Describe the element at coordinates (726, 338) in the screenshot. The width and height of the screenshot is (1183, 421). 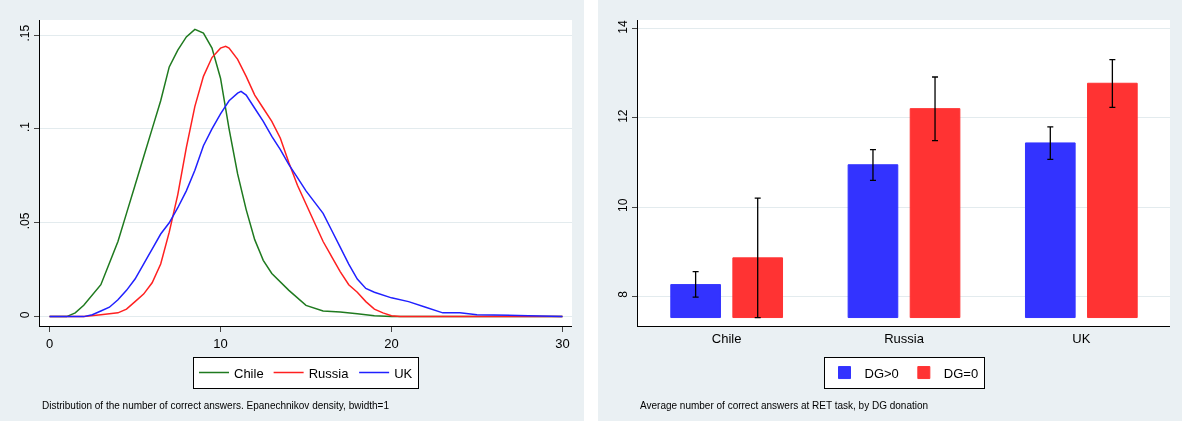
I see `x-tick-label: Chile` at that location.